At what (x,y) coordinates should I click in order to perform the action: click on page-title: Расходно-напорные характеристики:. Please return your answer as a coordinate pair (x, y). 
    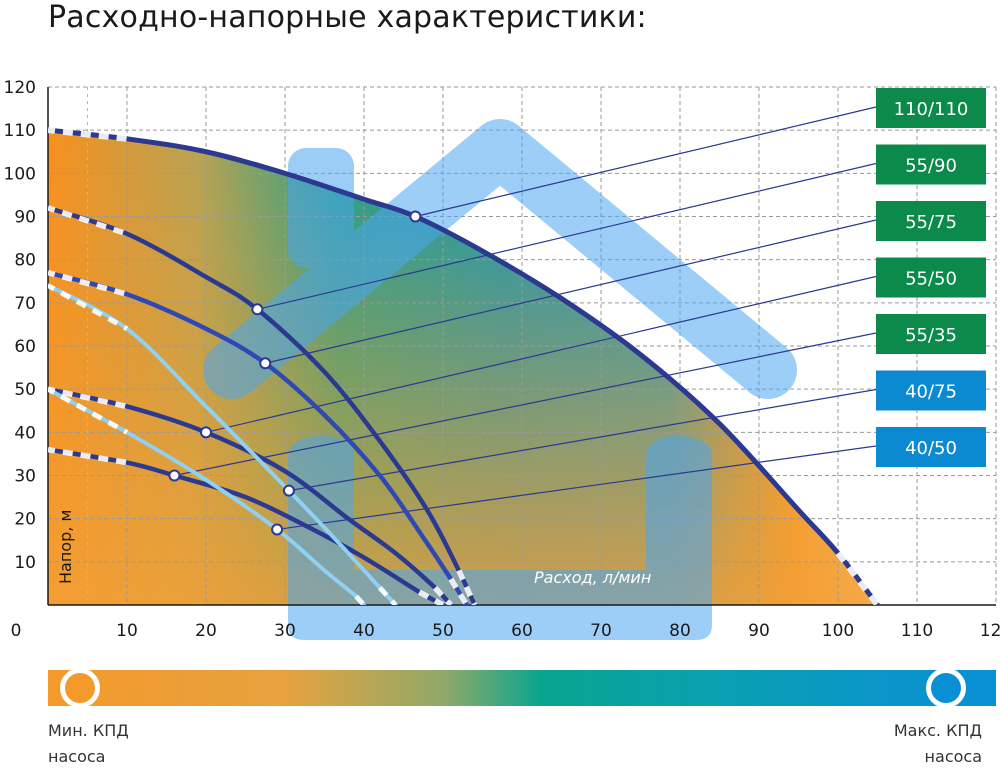
    Looking at the image, I should click on (347, 17).